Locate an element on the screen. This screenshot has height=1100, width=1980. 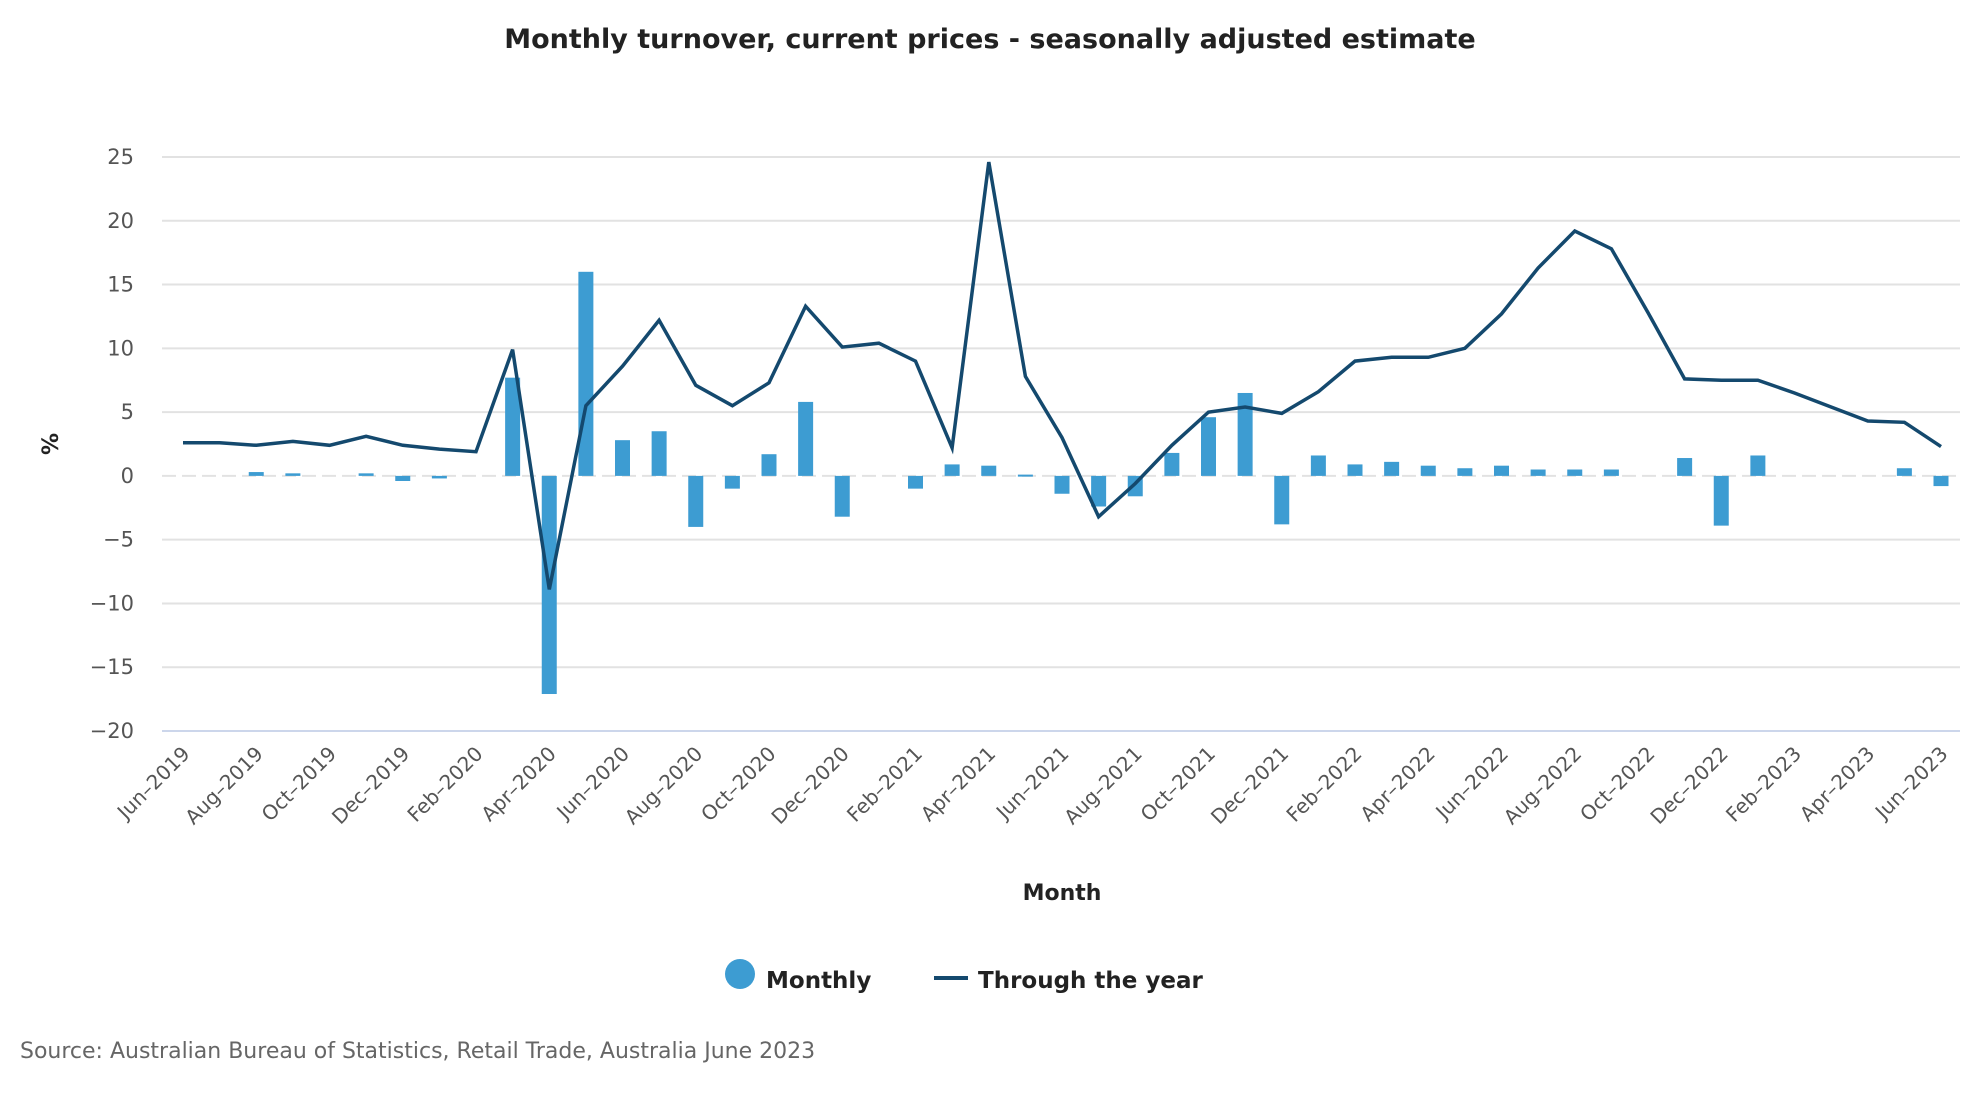
legend-item-monthly: Monthly is located at coordinates (798, 976).